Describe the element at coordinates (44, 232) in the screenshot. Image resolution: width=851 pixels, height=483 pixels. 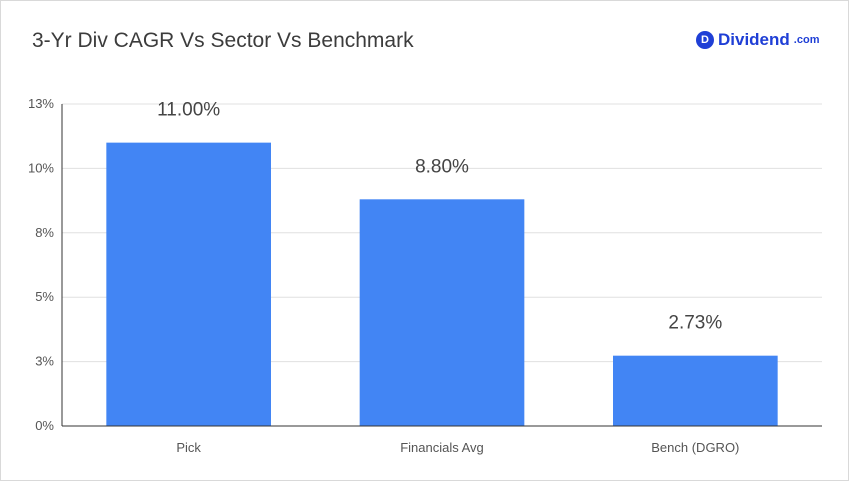
I see `y-tick-label: 8%` at that location.